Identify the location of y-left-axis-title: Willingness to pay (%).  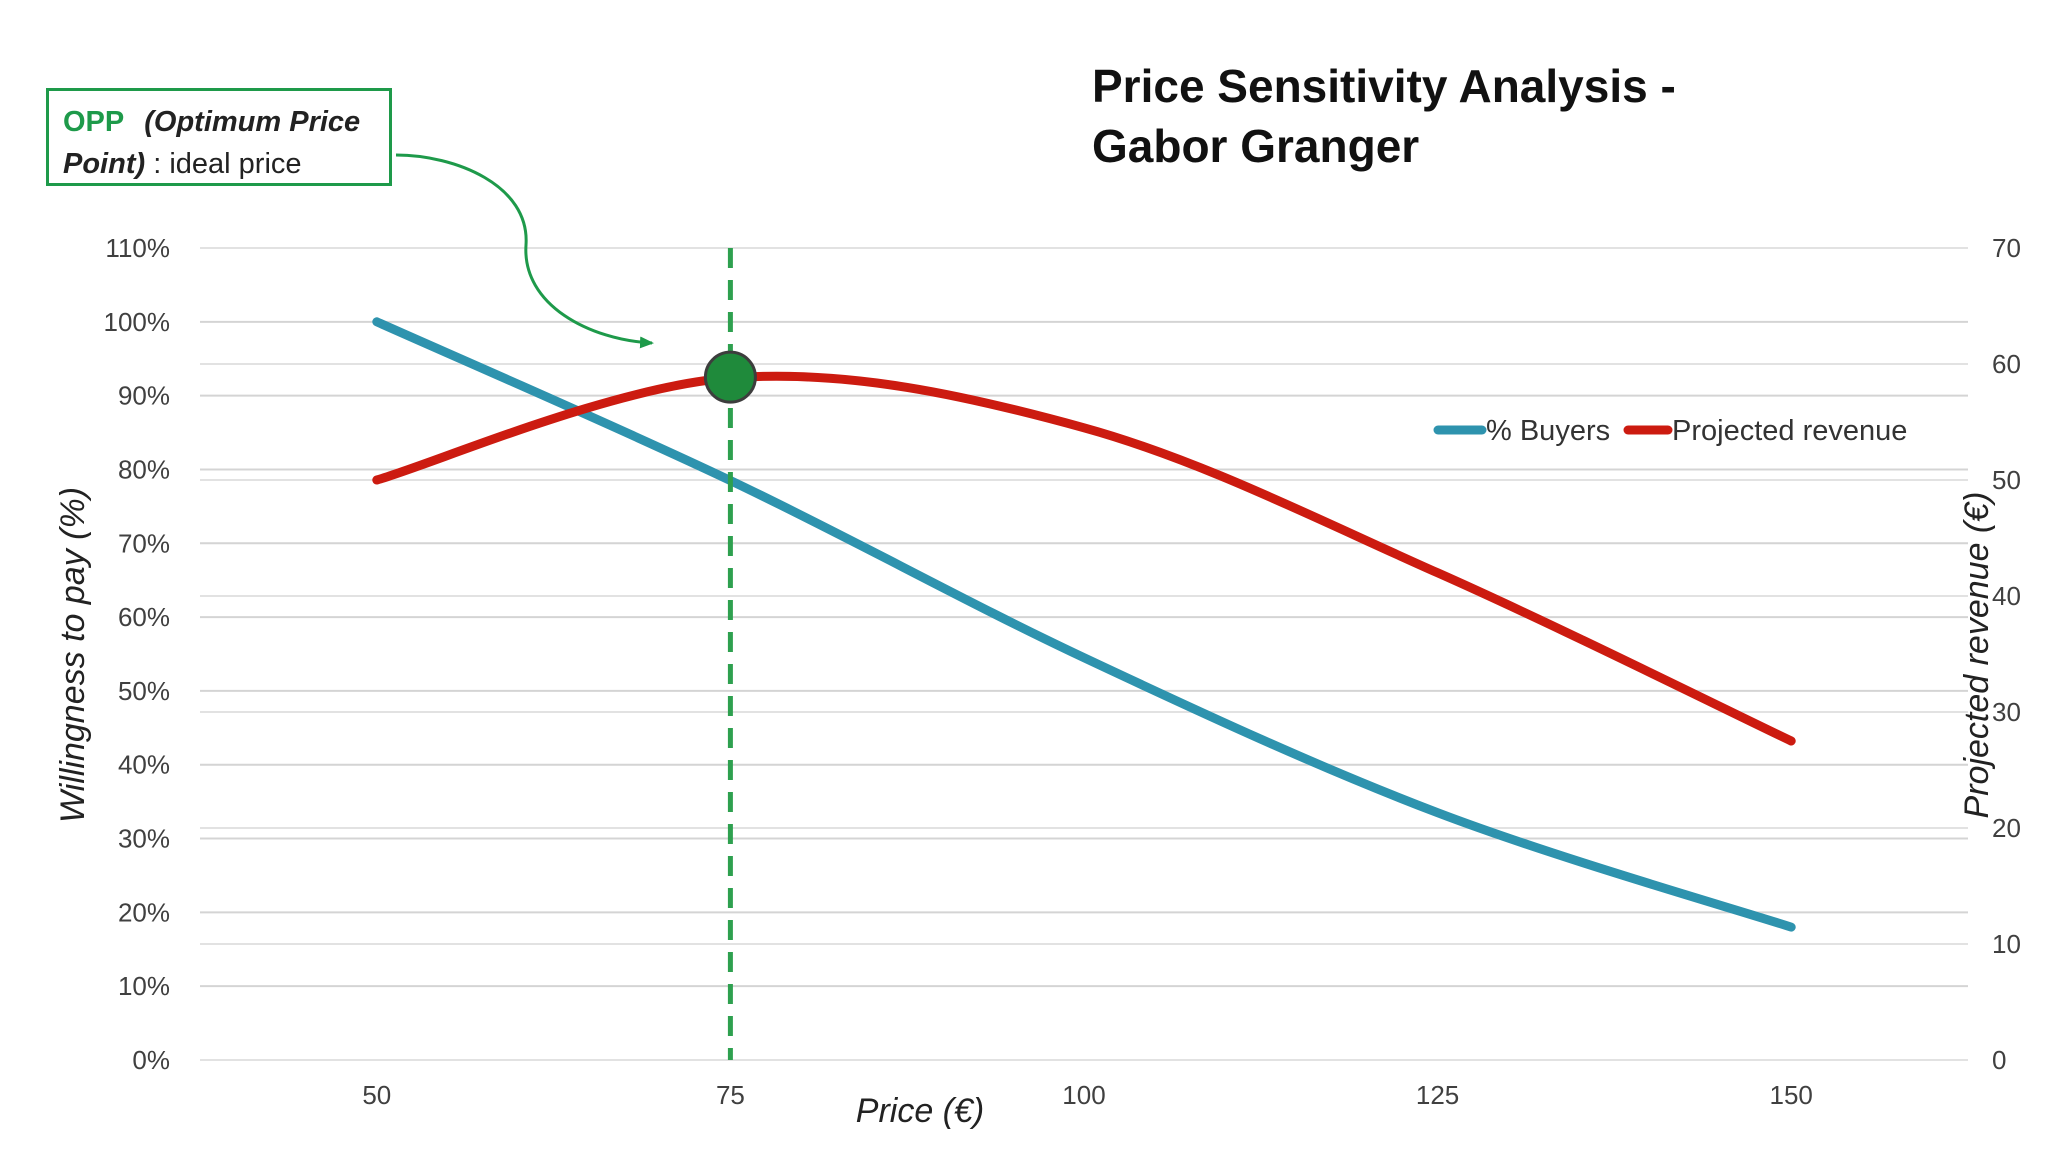
(73, 655).